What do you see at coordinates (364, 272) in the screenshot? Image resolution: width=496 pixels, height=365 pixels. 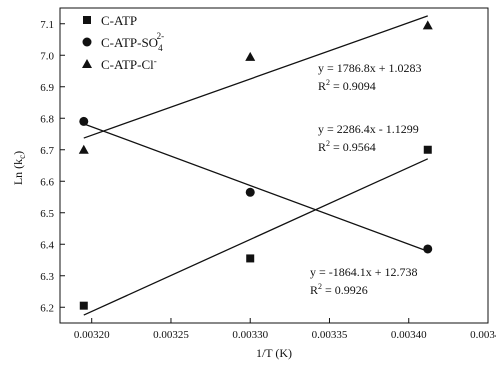 I see `equation-c-atp-so4: y = -1864.1x + 12.738` at bounding box center [364, 272].